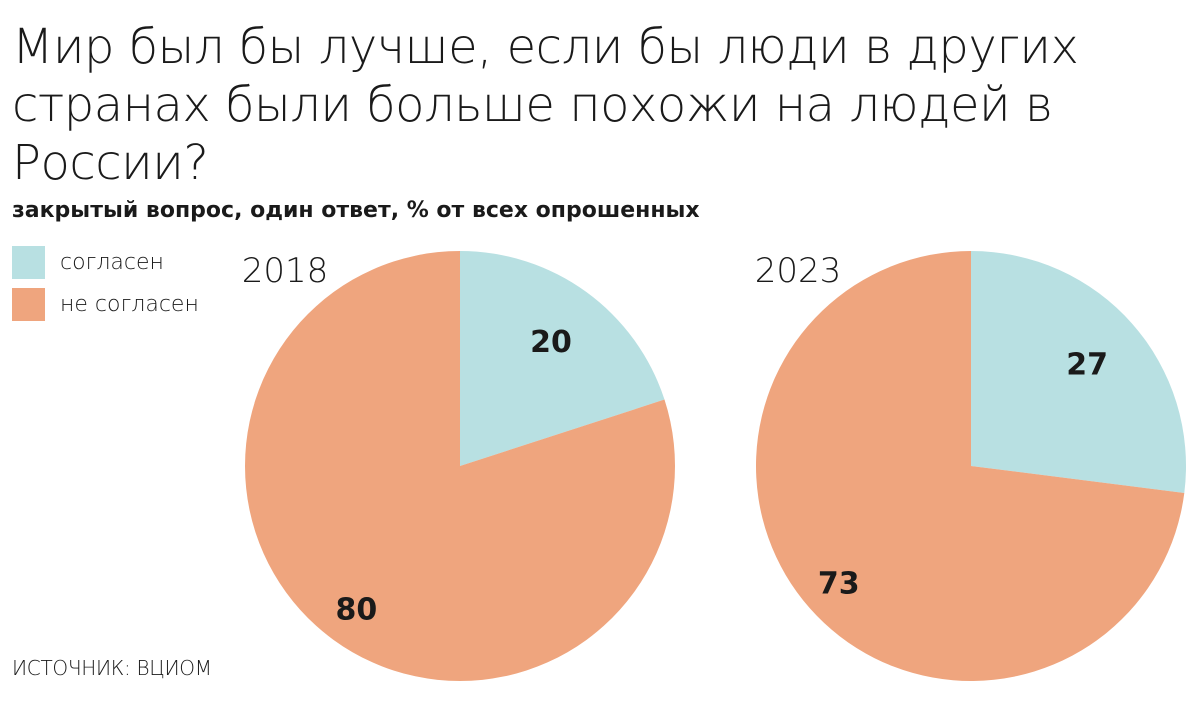 The height and width of the screenshot is (707, 1187). I want to click on pie-slice-agree-2023, so click(1078, 372).